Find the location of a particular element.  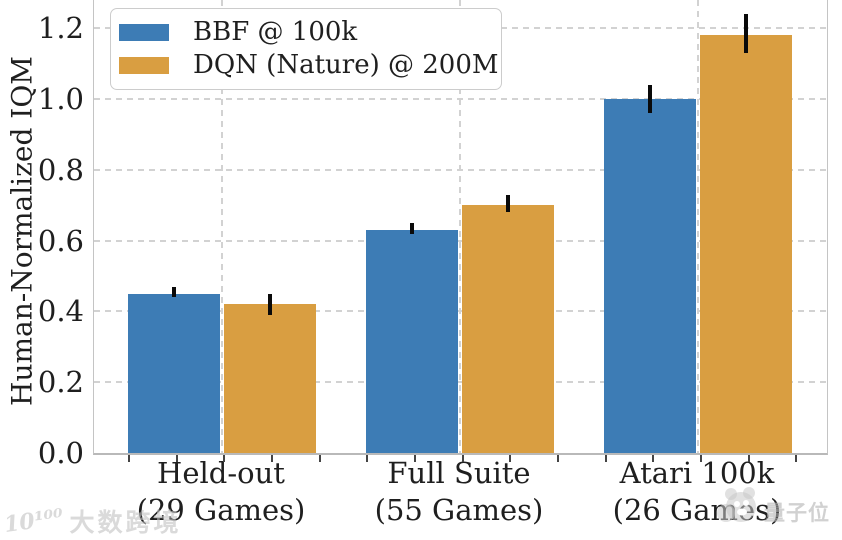

y-tick-label: 0.6 is located at coordinates (60, 240).